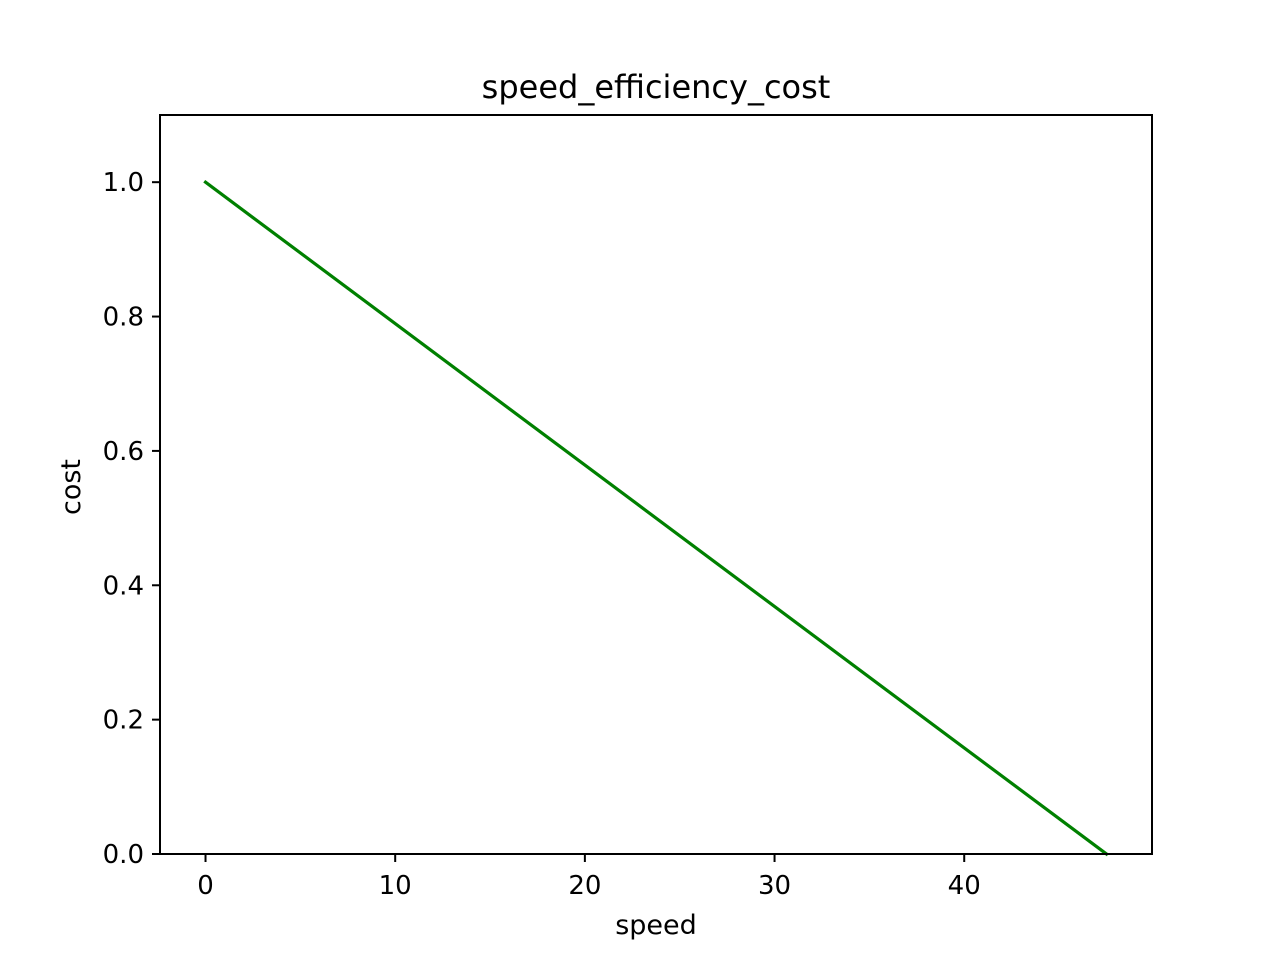 This screenshot has width=1280, height=964. What do you see at coordinates (123, 452) in the screenshot?
I see `y-tick-label: 0.6` at bounding box center [123, 452].